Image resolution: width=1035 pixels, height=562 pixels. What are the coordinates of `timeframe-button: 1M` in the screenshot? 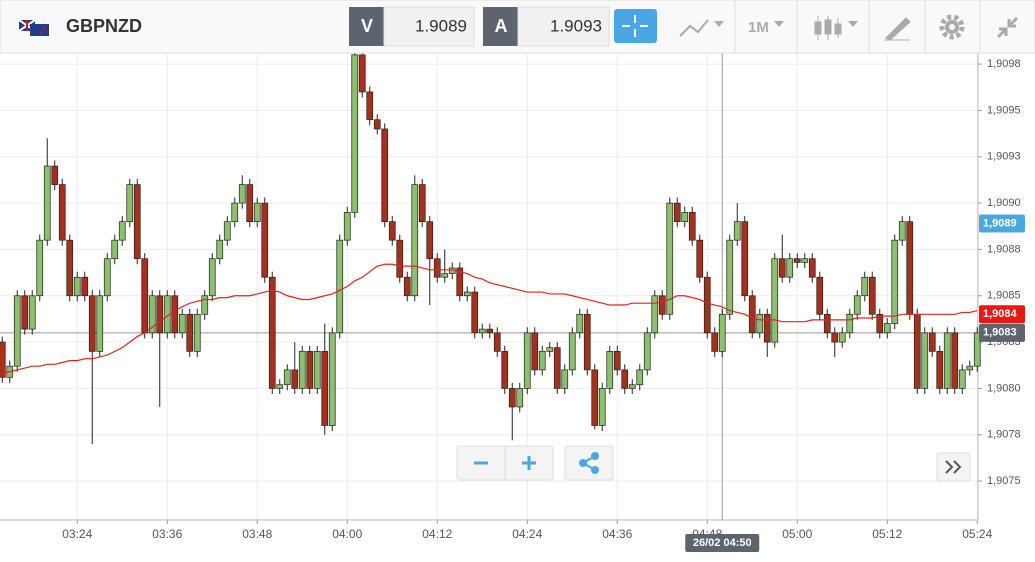 It's located at (758, 27).